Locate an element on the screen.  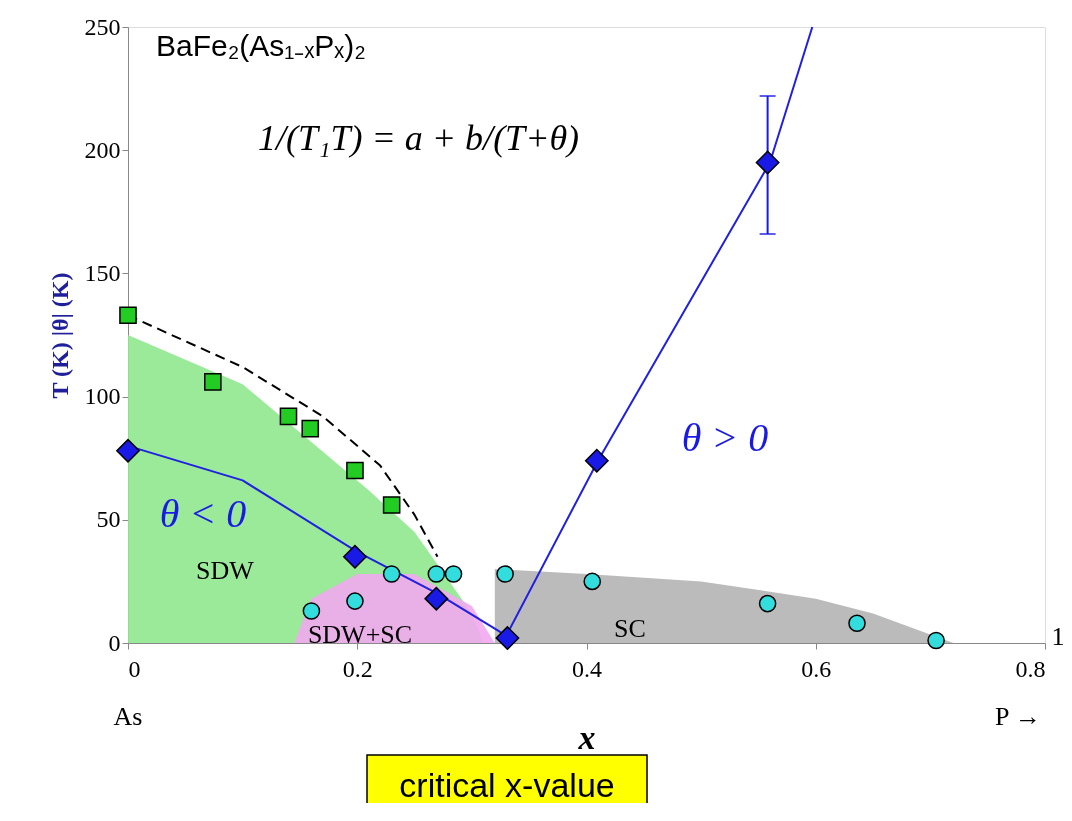
annotation: θ < 0 is located at coordinates (203, 513).